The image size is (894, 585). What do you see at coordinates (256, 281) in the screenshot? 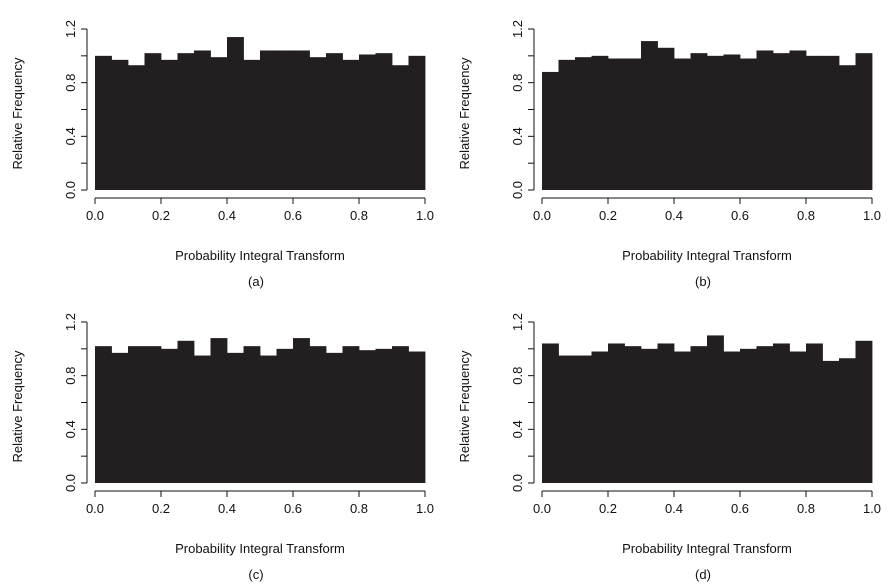
I see `panel-label: (a)` at bounding box center [256, 281].